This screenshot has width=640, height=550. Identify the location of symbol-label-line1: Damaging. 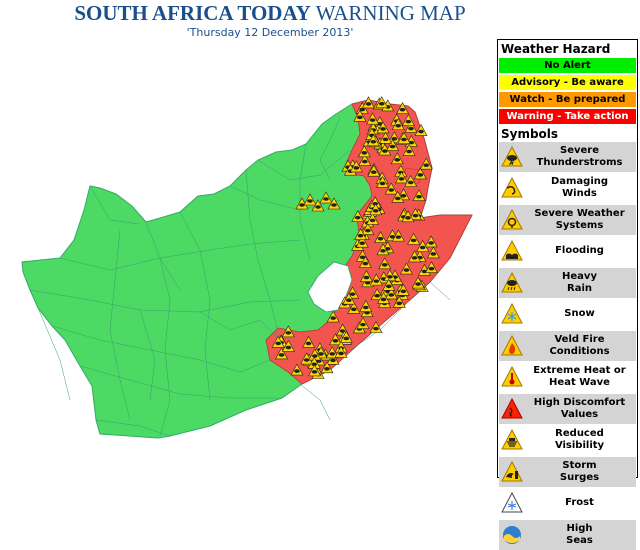
(579, 182).